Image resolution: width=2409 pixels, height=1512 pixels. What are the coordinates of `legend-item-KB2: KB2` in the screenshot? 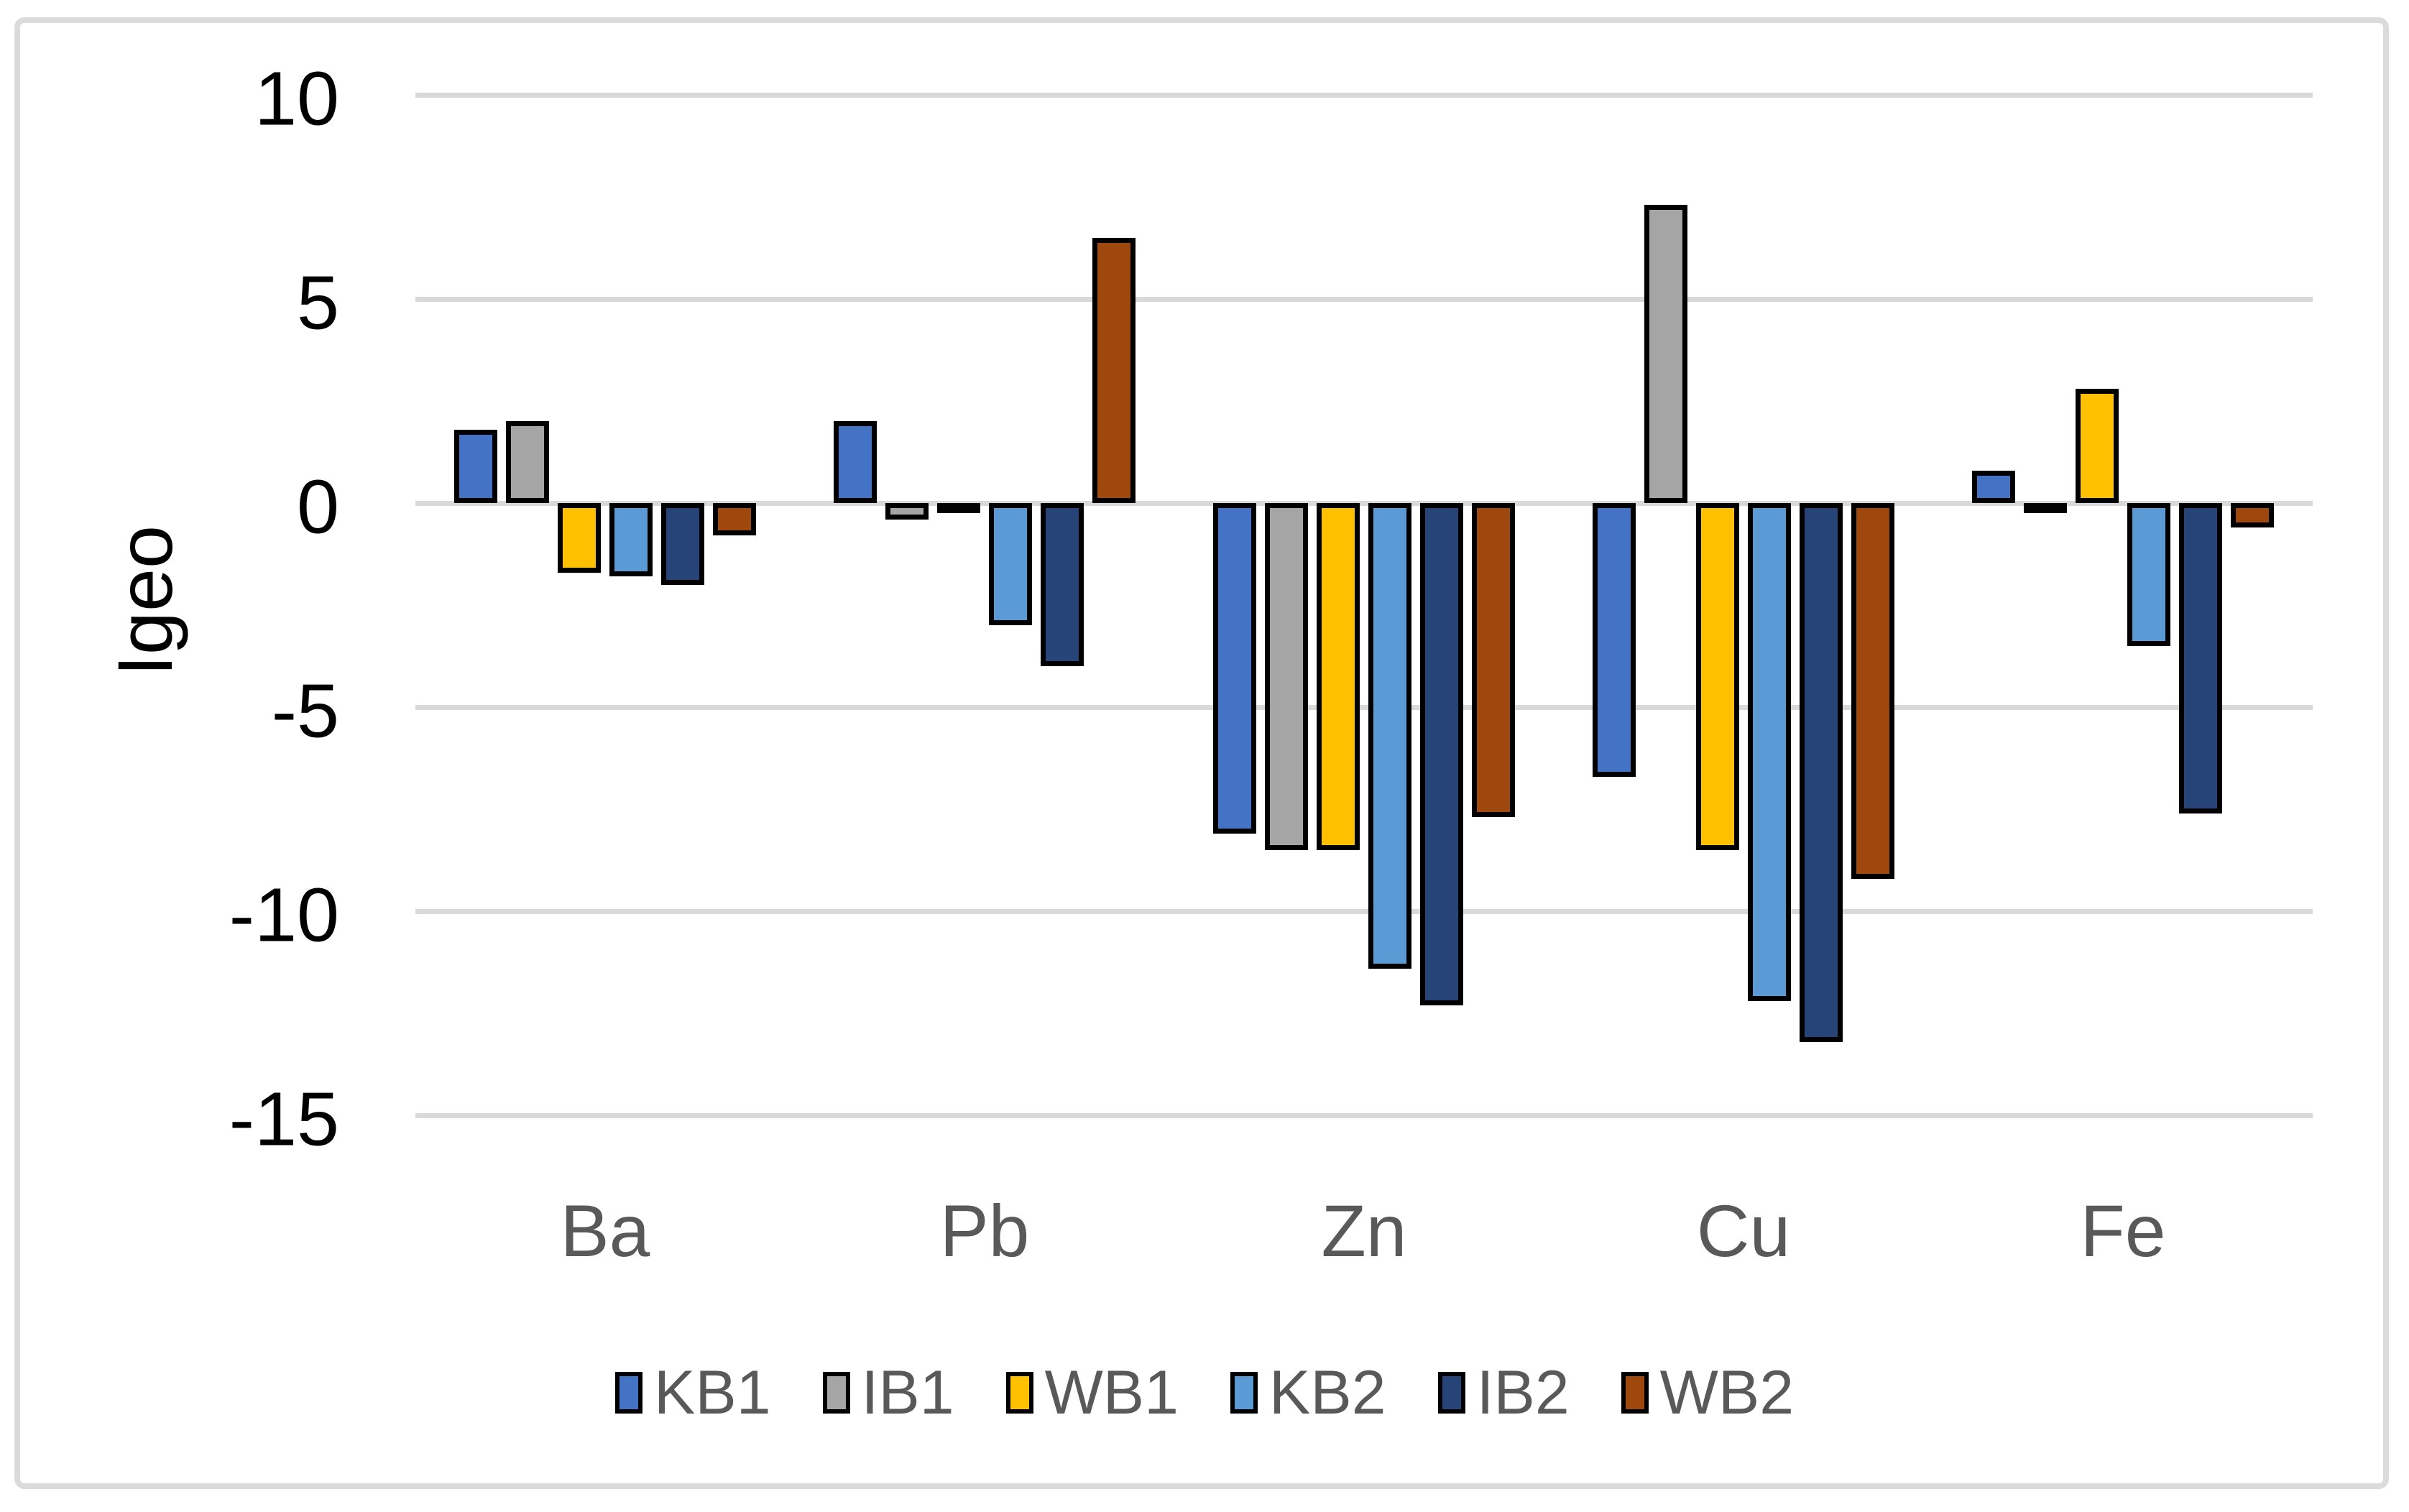 It's located at (1308, 1393).